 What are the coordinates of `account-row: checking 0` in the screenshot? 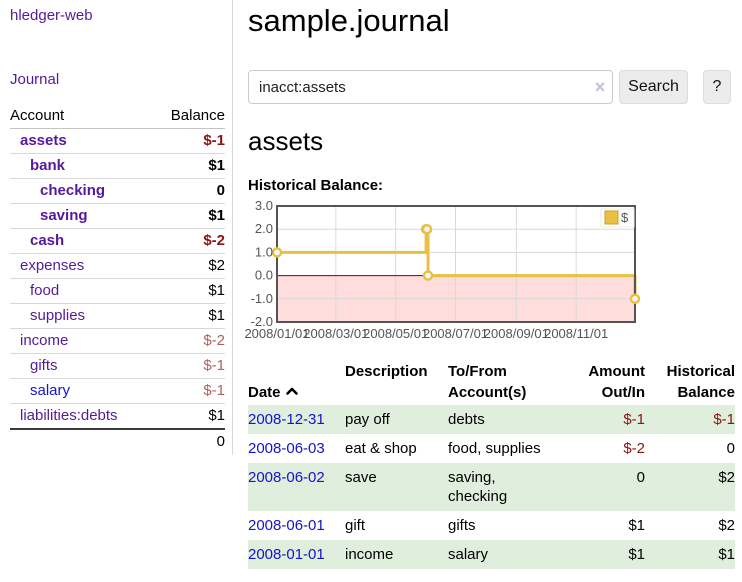 It's located at (117, 191).